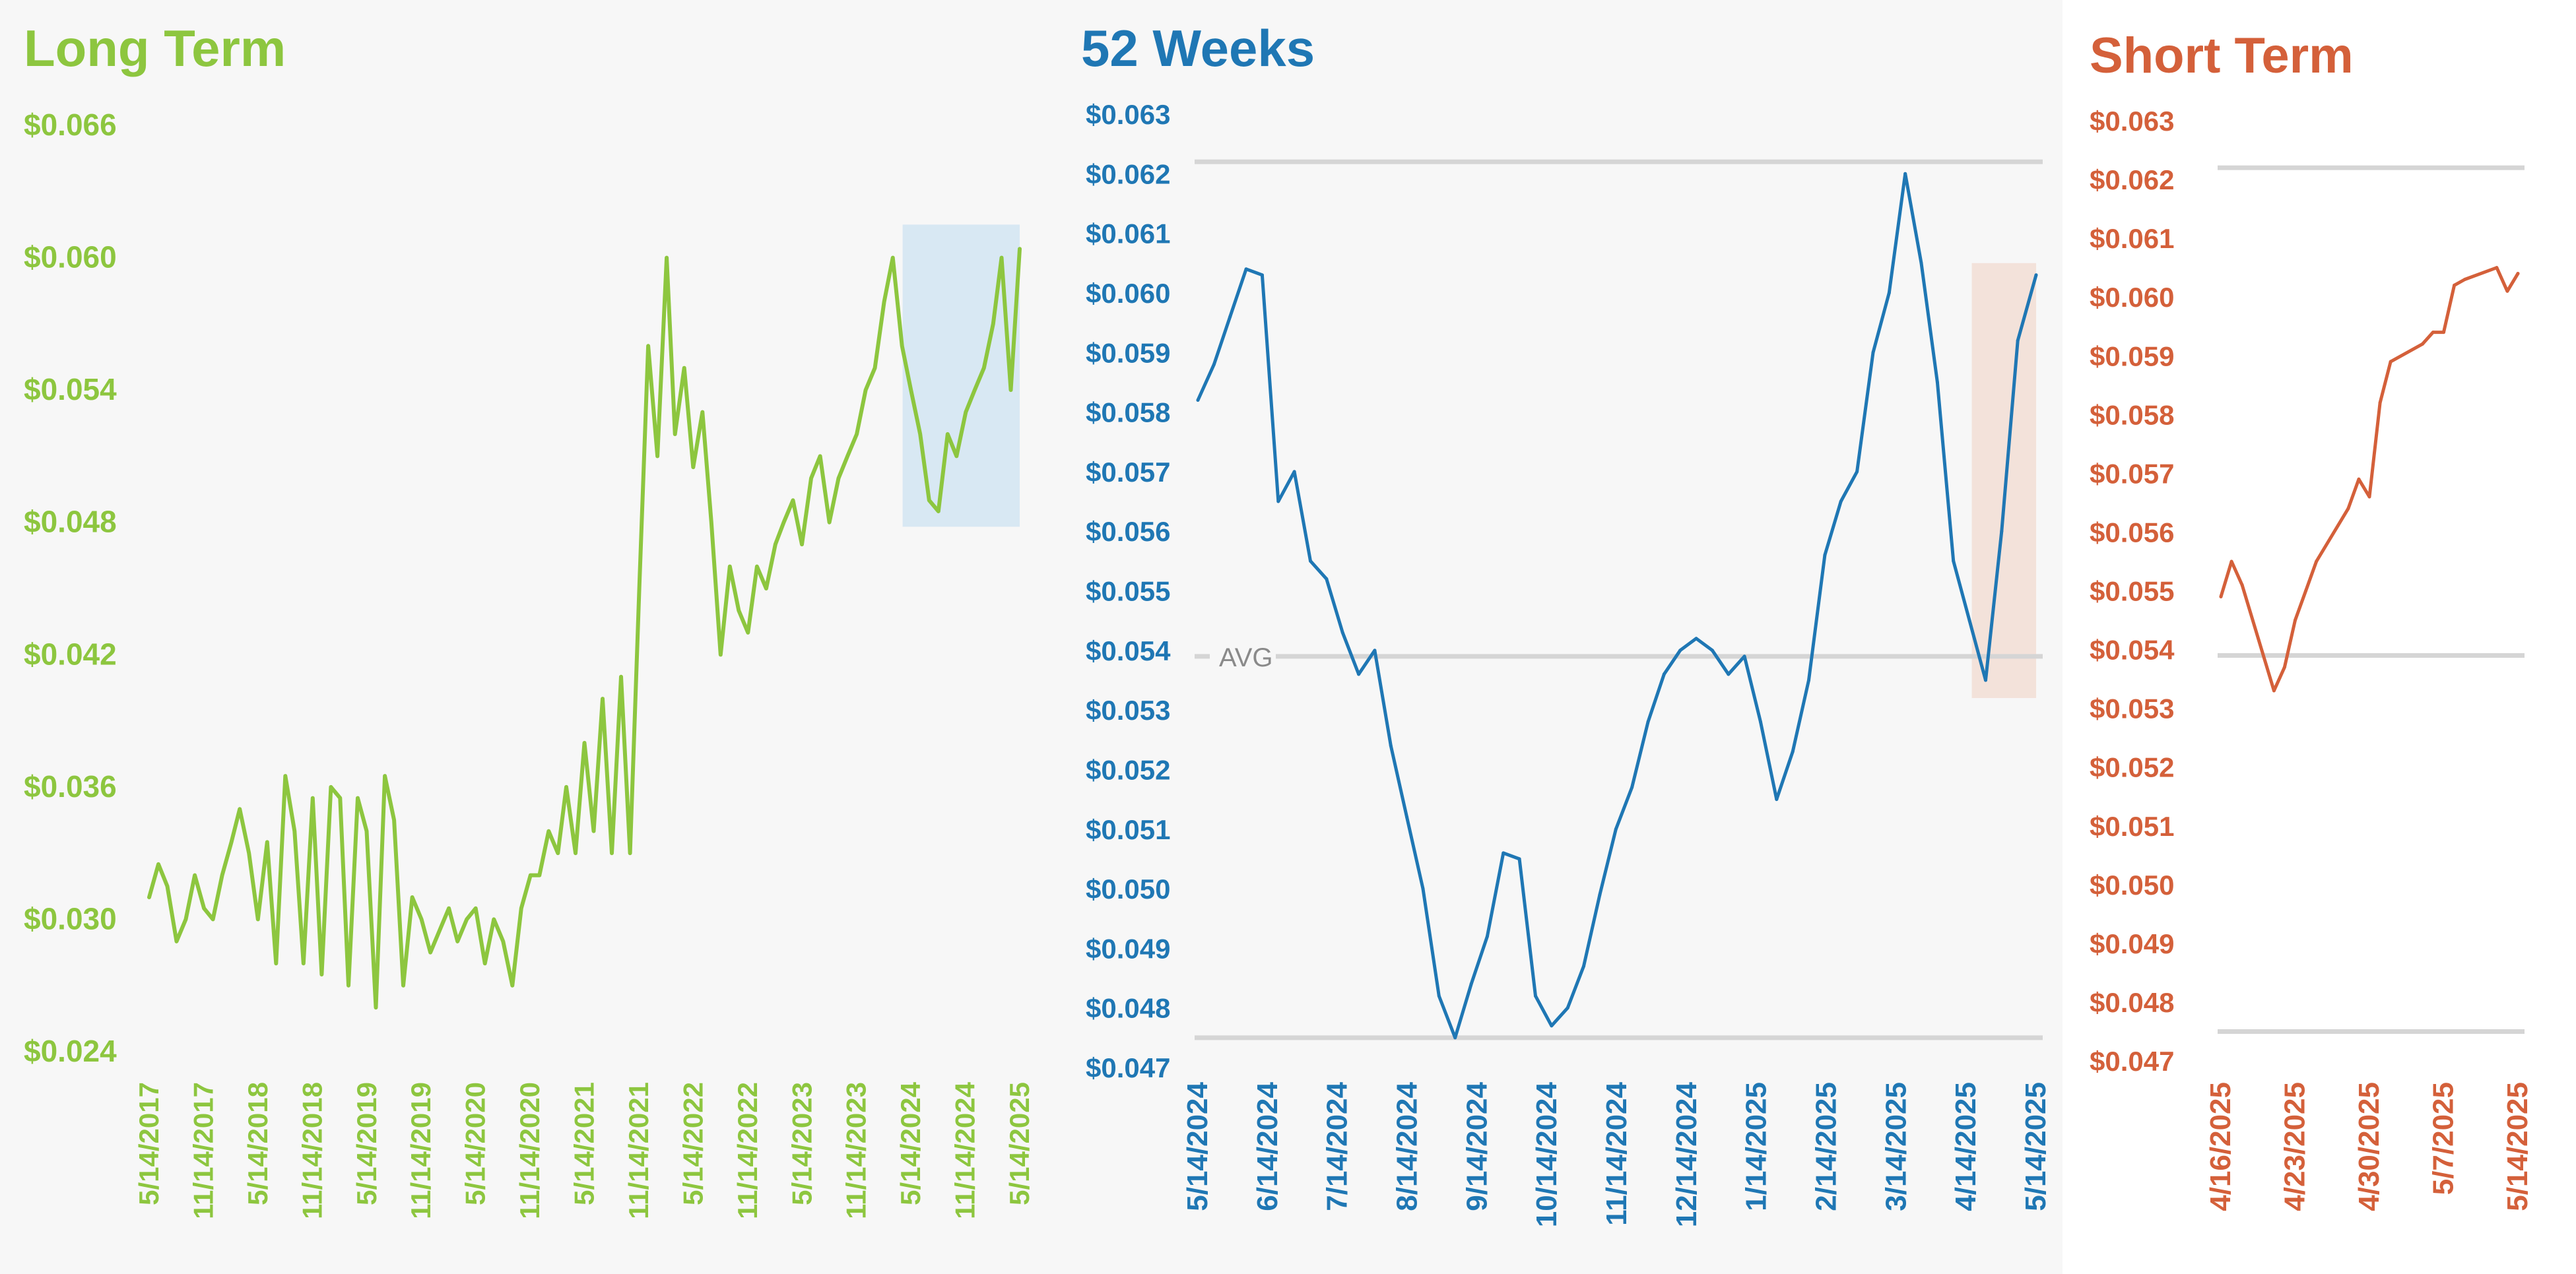 The width and height of the screenshot is (2576, 1274). I want to click on 52-weeks-y-tick-label: $0.054, so click(1128, 650).